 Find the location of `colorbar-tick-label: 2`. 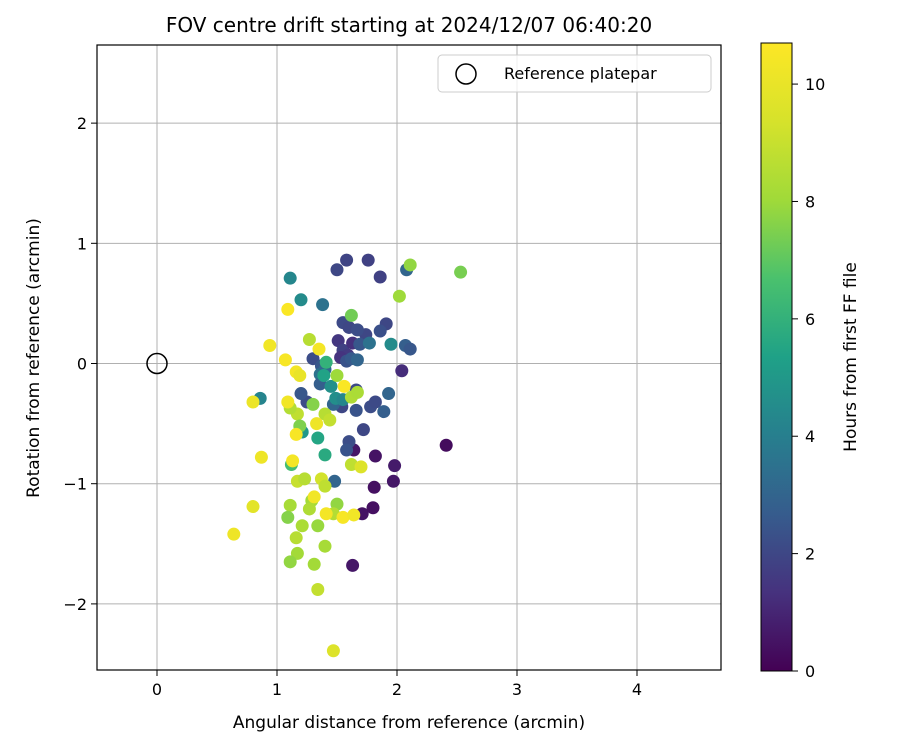

colorbar-tick-label: 2 is located at coordinates (810, 554).